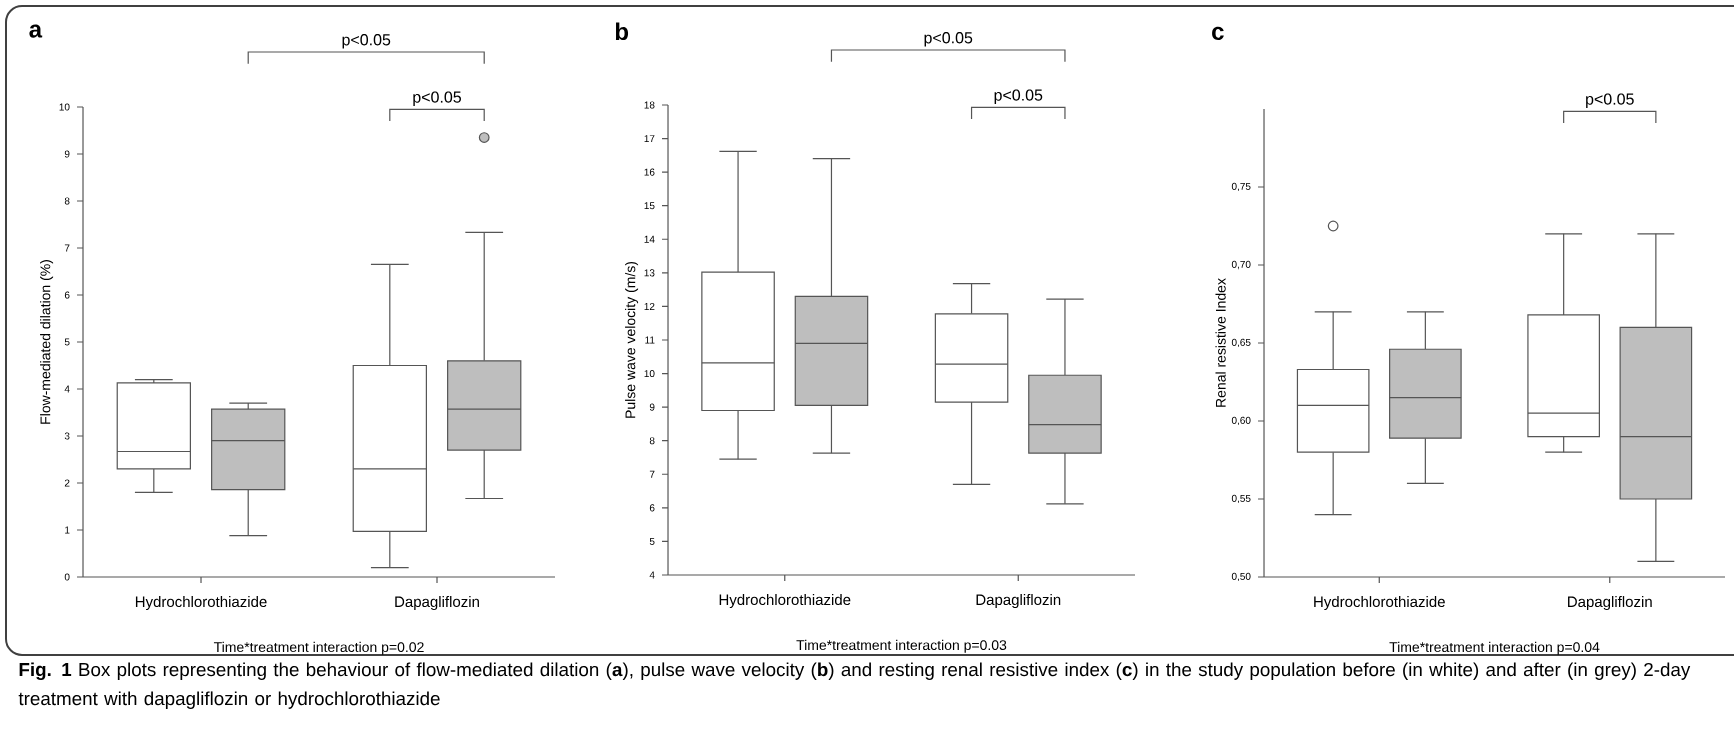 The width and height of the screenshot is (1734, 748). Describe the element at coordinates (649, 138) in the screenshot. I see `y-tick-label: 17` at that location.